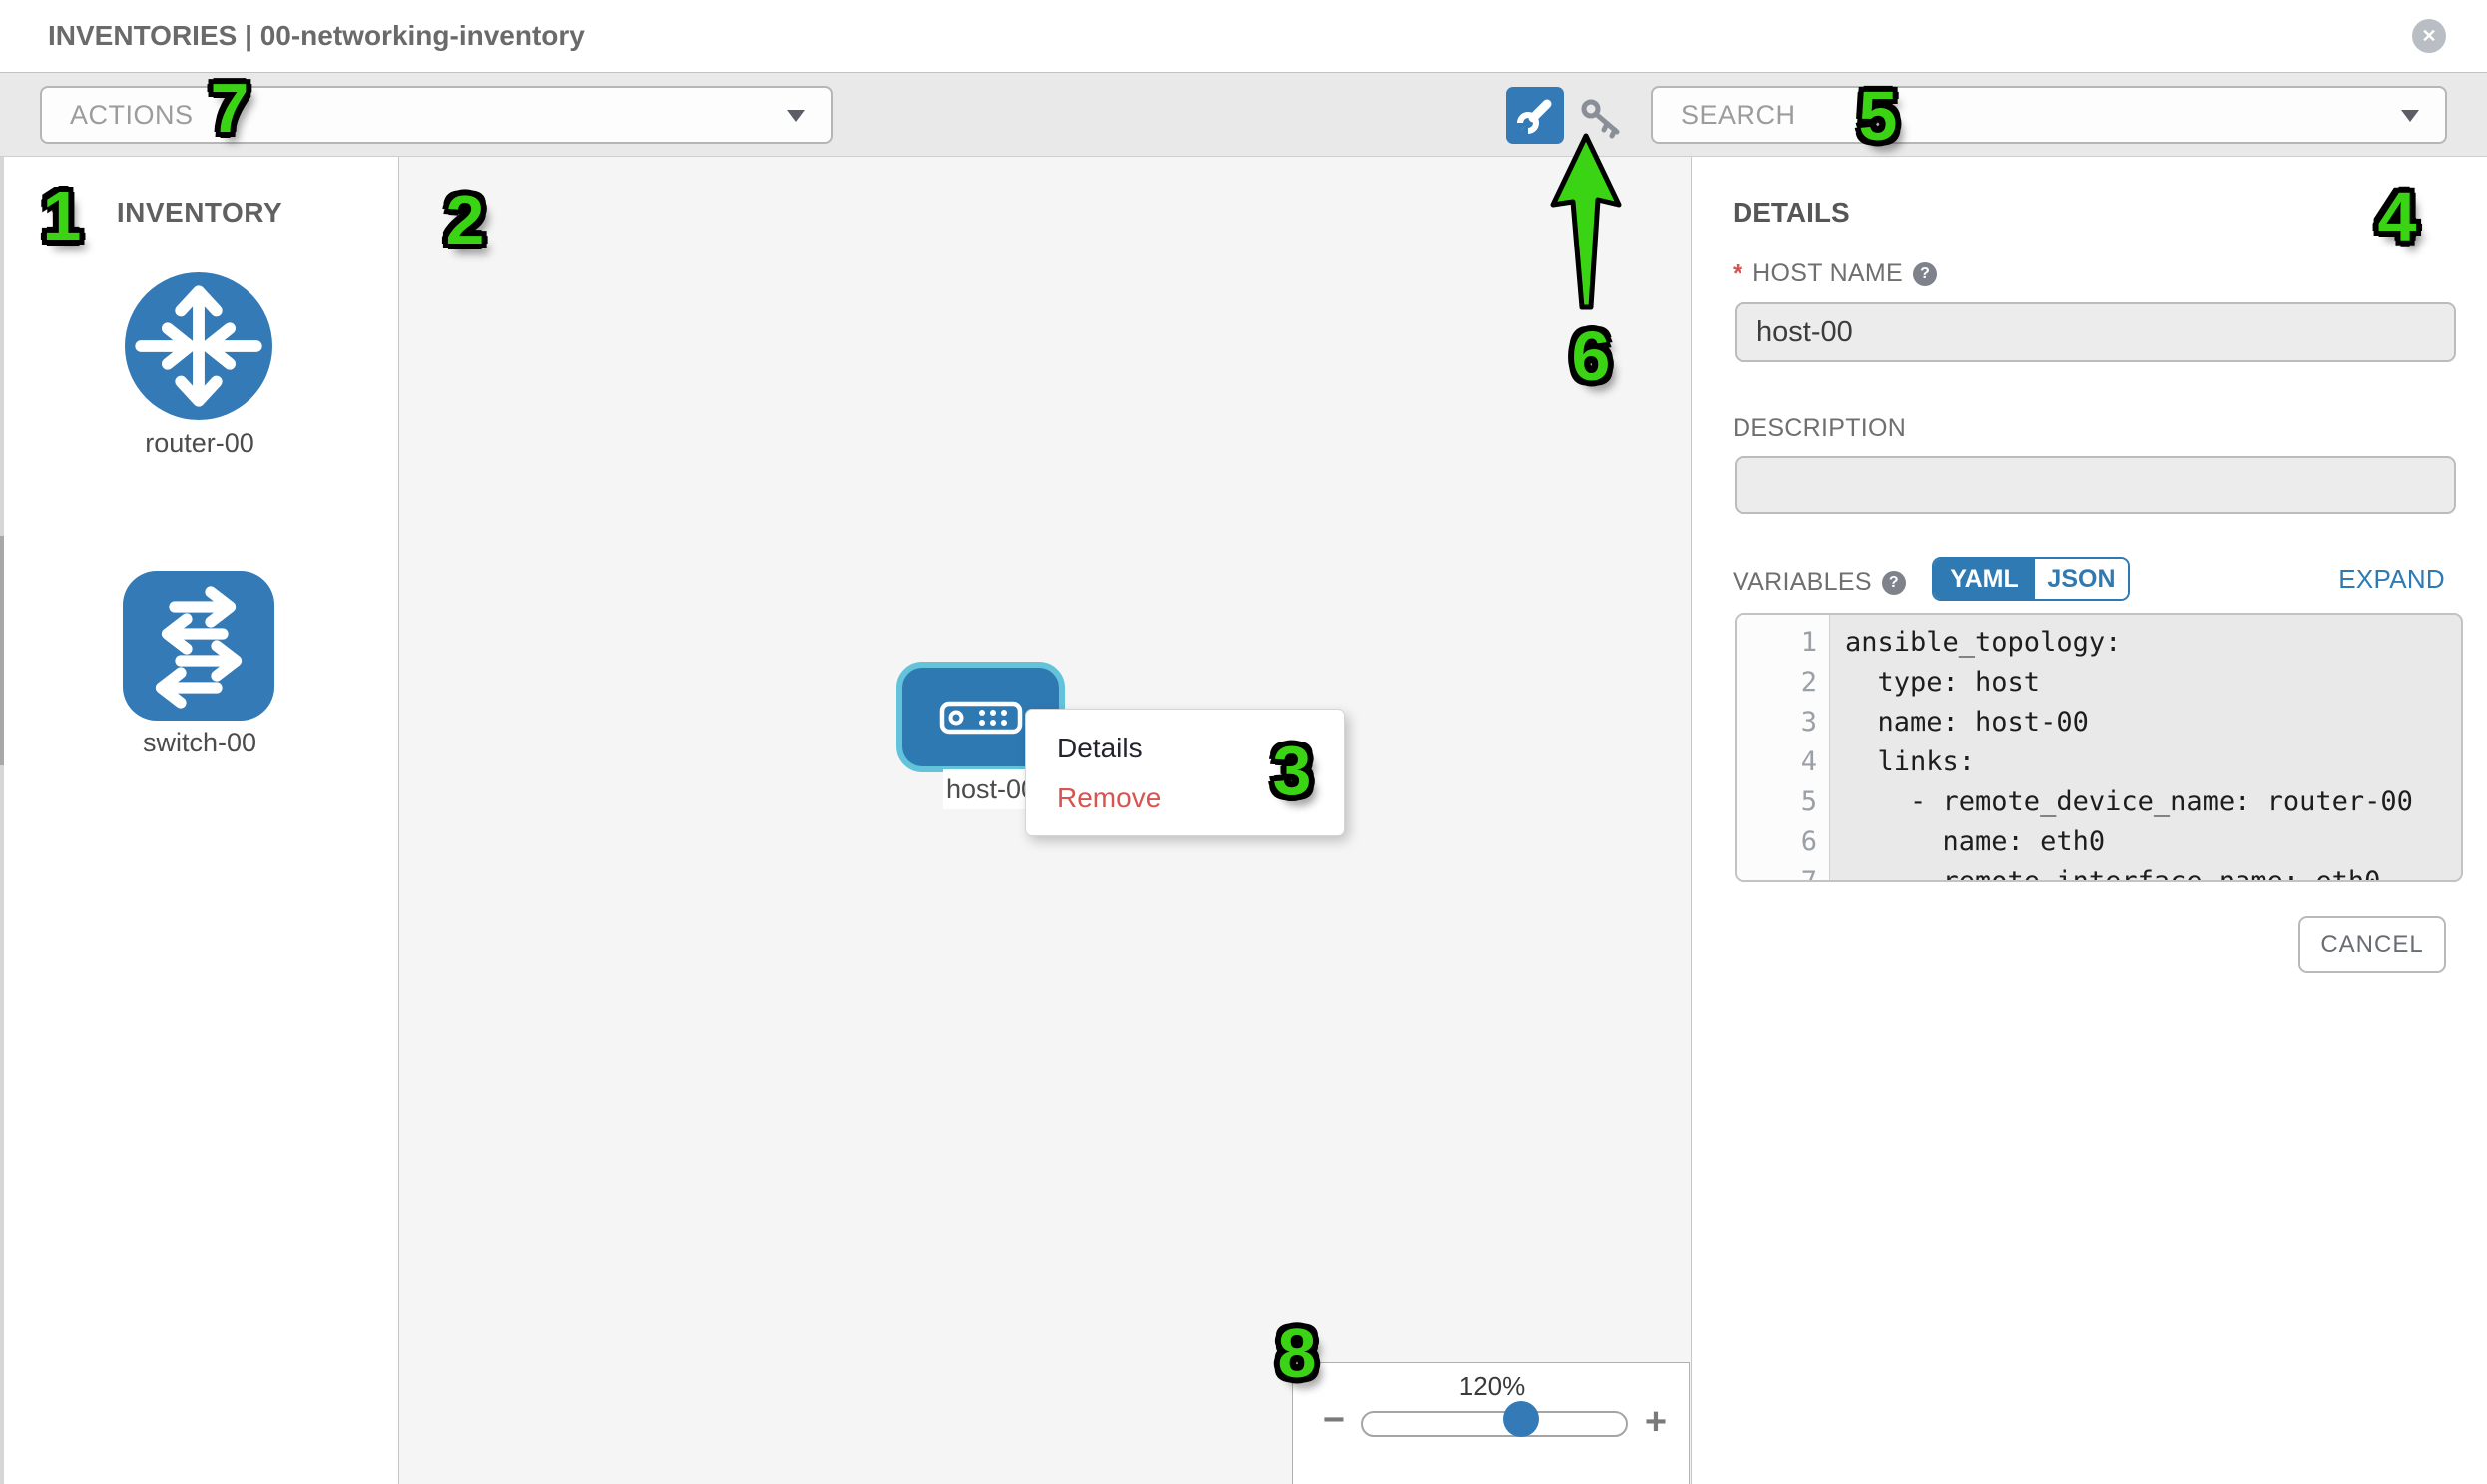  What do you see at coordinates (2429, 36) in the screenshot?
I see `close-icon: ✕` at bounding box center [2429, 36].